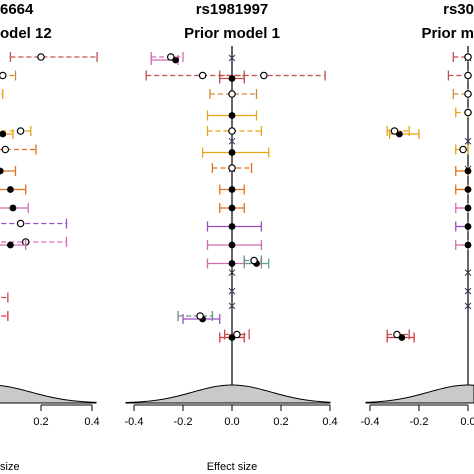 This screenshot has width=474, height=474. I want to click on panel-left-xlabel: size, so click(10, 467).